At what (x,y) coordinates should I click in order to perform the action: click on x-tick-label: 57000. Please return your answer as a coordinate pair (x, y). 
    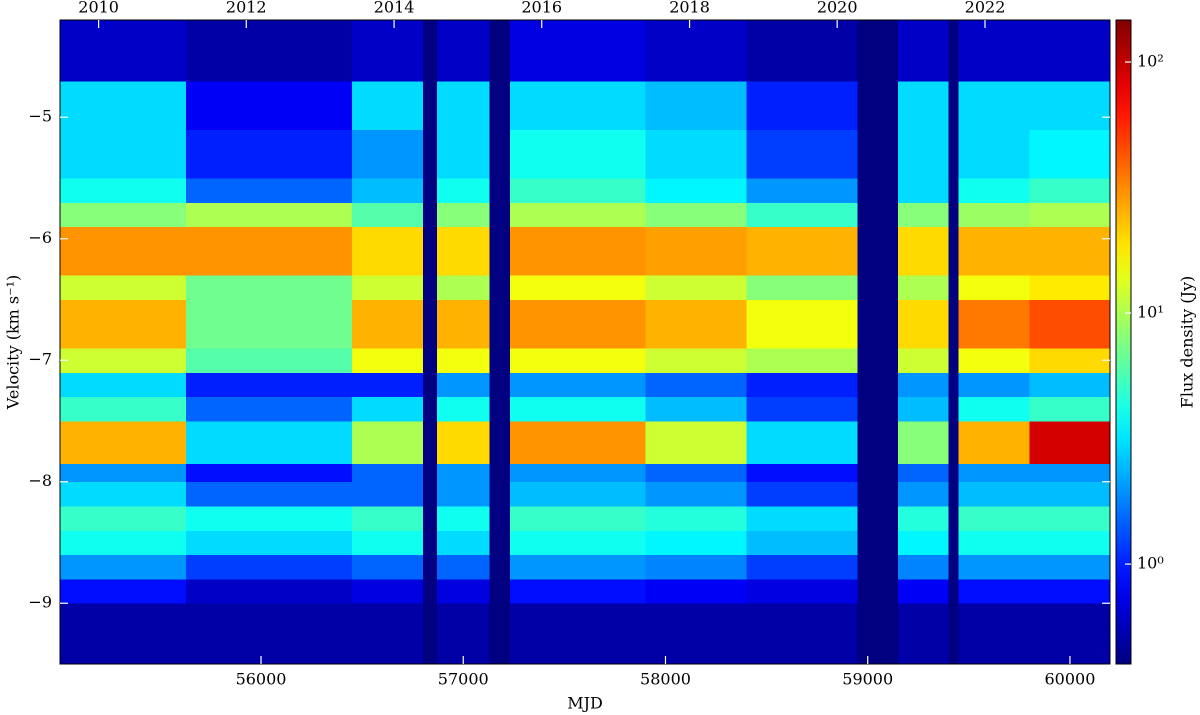
    Looking at the image, I should click on (463, 679).